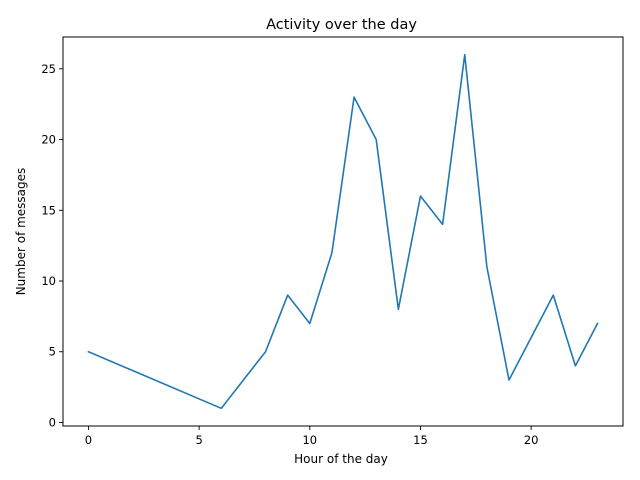 This screenshot has height=480, width=640. What do you see at coordinates (21, 232) in the screenshot?
I see `y-axis-label: Number of messages` at bounding box center [21, 232].